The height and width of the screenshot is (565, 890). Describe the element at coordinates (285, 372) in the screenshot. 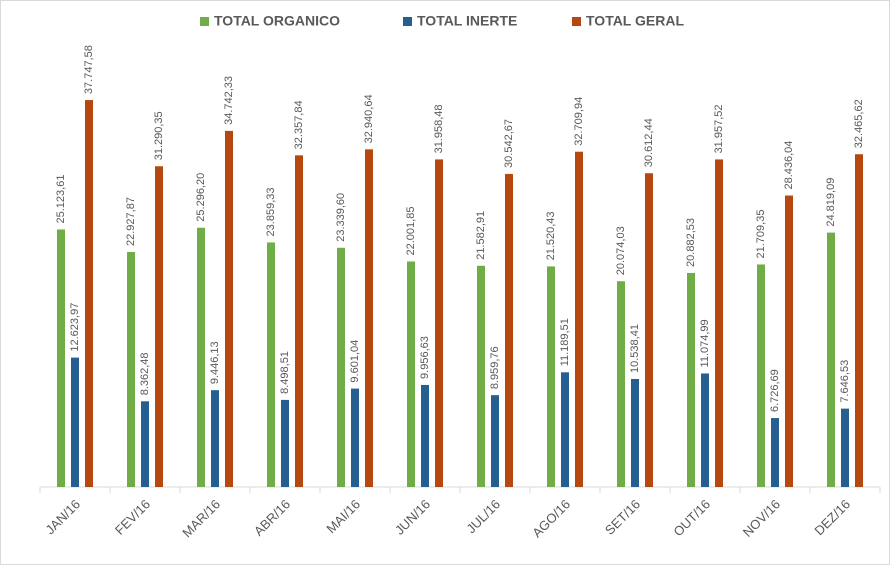

I see `data-label: 8.498,51` at that location.